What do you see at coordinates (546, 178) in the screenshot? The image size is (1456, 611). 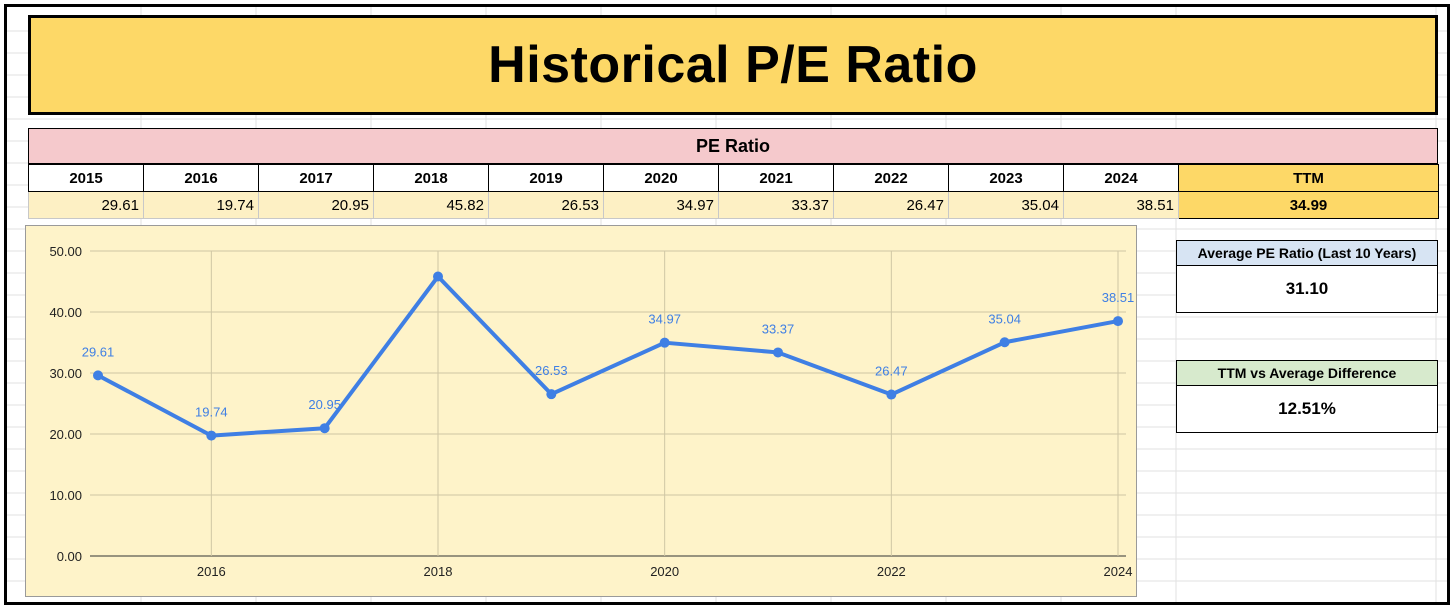 I see `year-cell: 2019` at bounding box center [546, 178].